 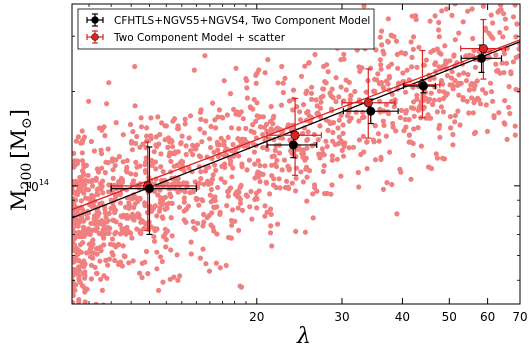 What do you see at coordinates (19, 200) in the screenshot?
I see `y-axis-title-main: M` at bounding box center [19, 200].